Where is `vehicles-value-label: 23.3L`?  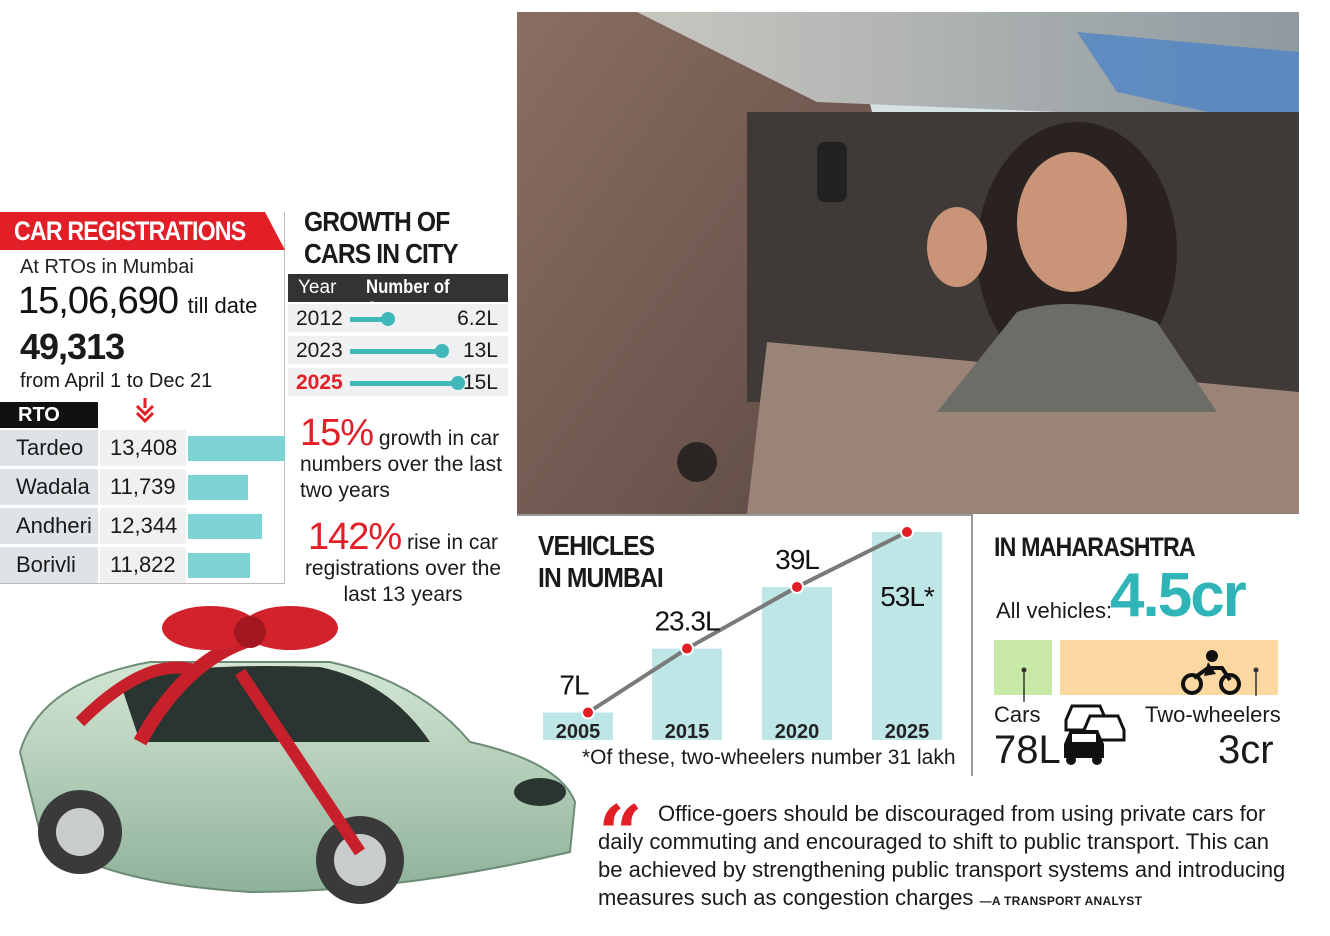 vehicles-value-label: 23.3L is located at coordinates (686, 621).